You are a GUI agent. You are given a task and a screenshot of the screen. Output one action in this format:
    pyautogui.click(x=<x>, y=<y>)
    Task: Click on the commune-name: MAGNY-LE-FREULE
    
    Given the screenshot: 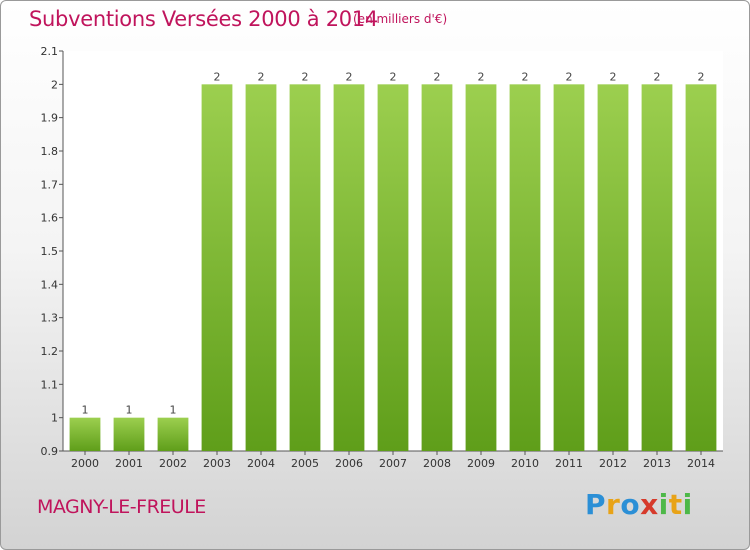 What is the action you would take?
    pyautogui.click(x=121, y=507)
    